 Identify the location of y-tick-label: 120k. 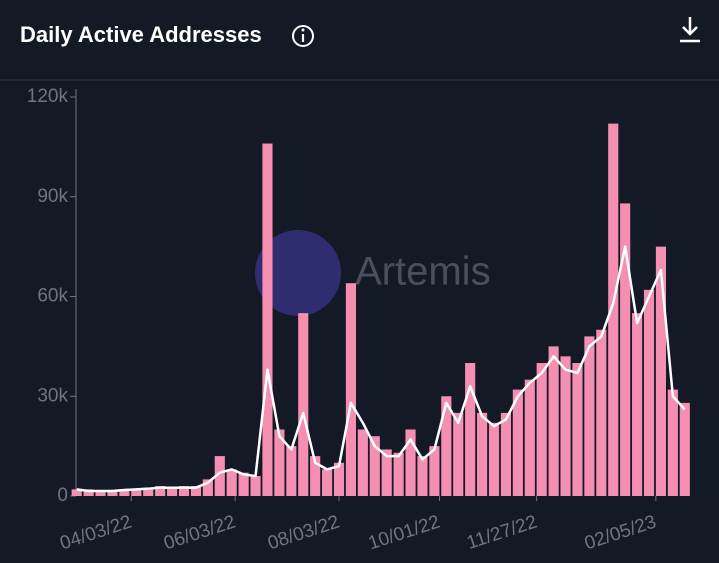
(48, 96).